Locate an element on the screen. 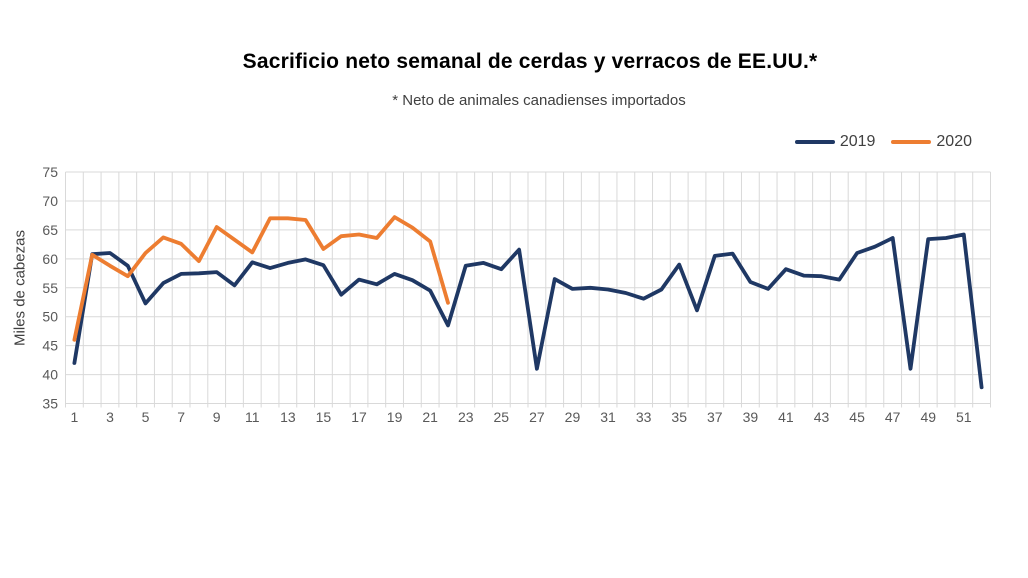 The image size is (1028, 578). x-tick-label: 39 is located at coordinates (751, 417).